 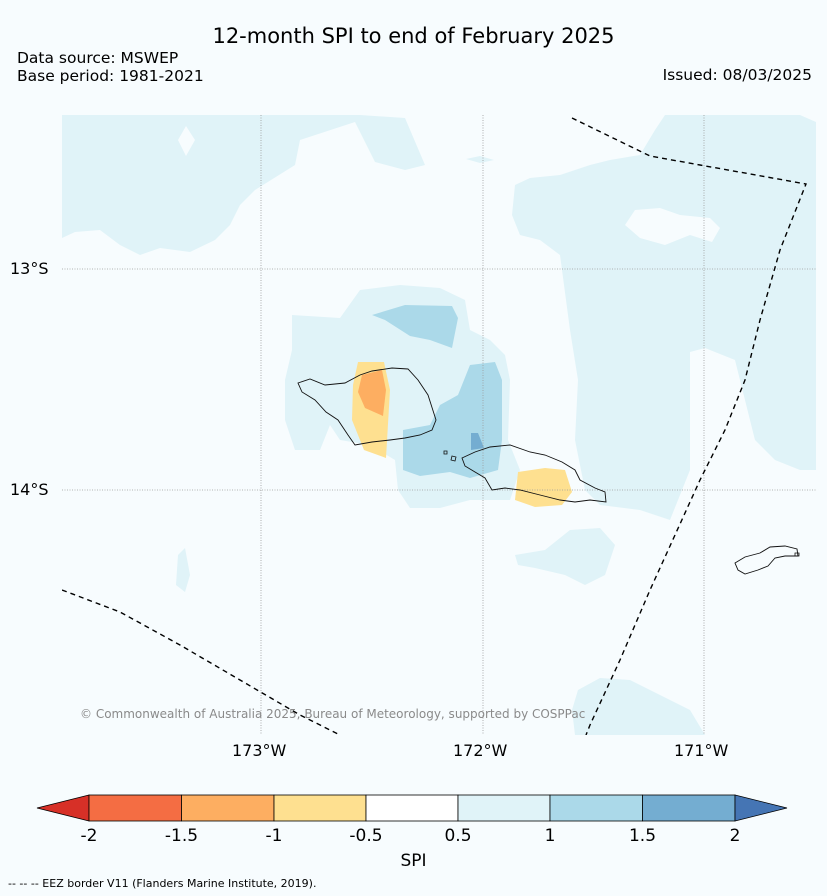 What do you see at coordinates (565, 556) in the screenshot?
I see `spi-region-light-blue-se-islet` at bounding box center [565, 556].